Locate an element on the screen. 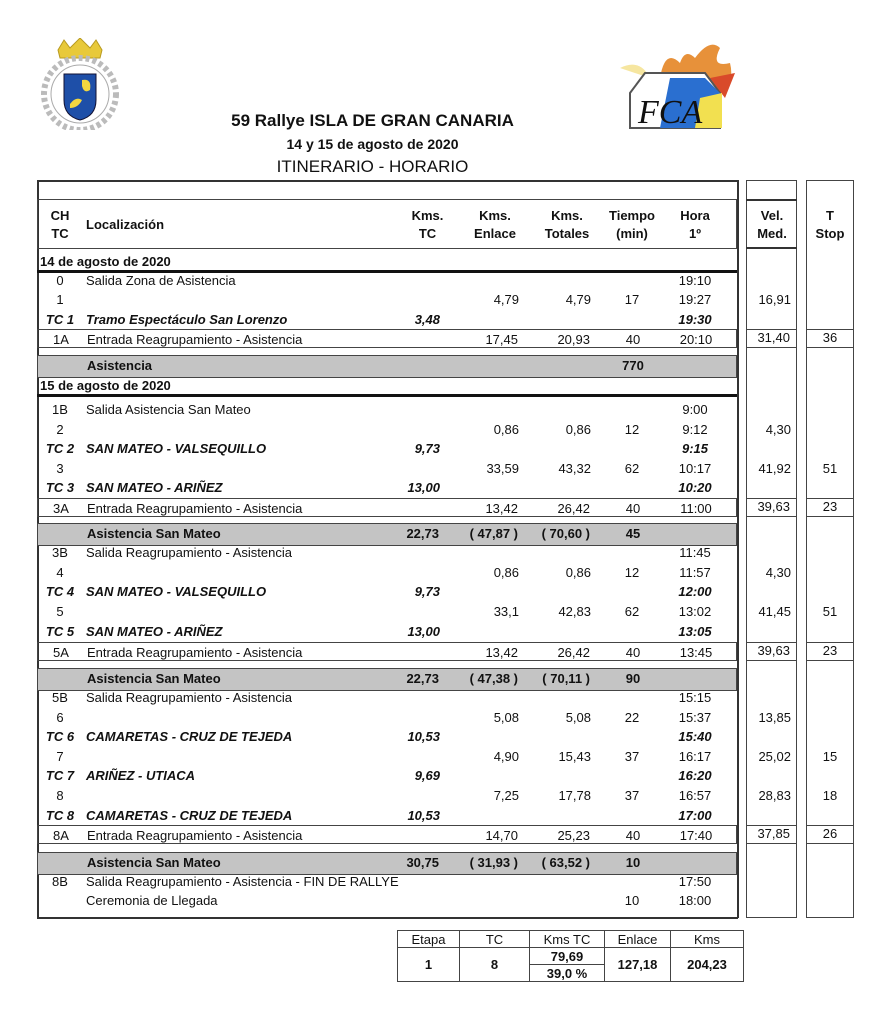 Image resolution: width=890 pixels, height=1024 pixels. summary-header: Enlace is located at coordinates (637, 939).